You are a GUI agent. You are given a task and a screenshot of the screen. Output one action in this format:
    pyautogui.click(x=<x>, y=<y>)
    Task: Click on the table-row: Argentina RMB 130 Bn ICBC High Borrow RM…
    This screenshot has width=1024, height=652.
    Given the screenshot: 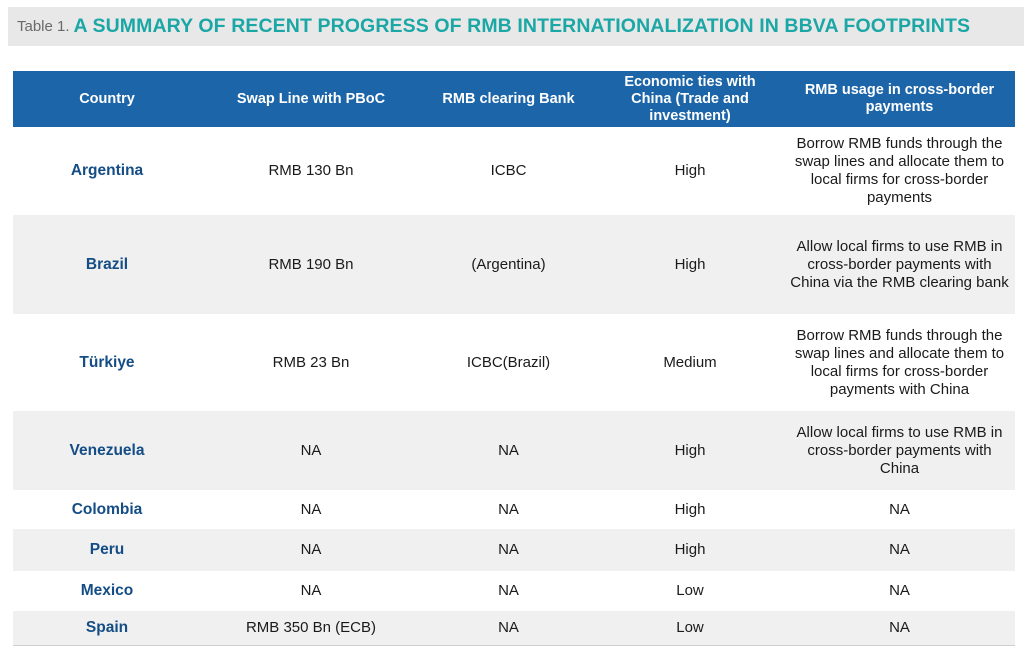 What is the action you would take?
    pyautogui.click(x=514, y=171)
    